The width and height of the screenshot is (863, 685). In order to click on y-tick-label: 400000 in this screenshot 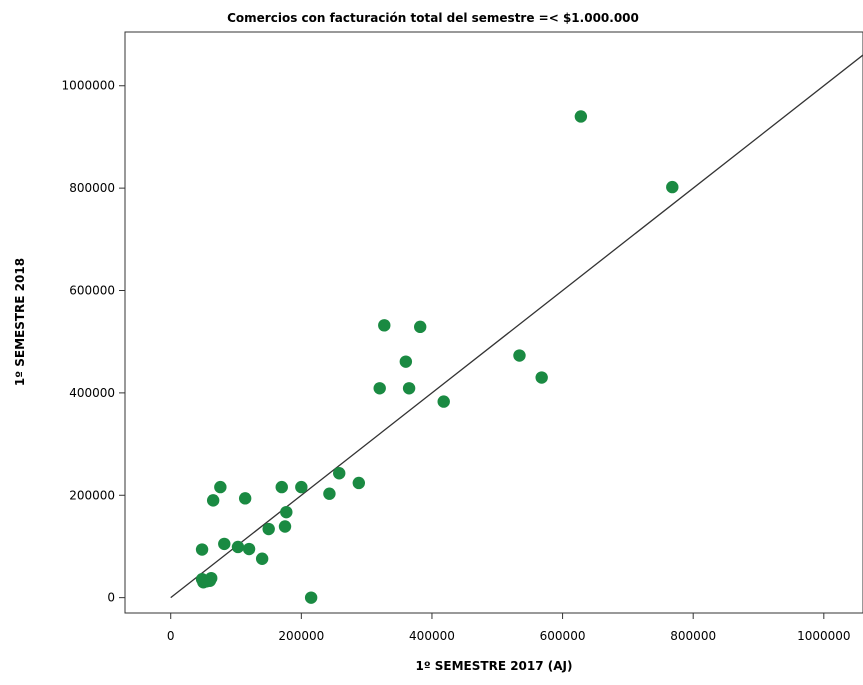, I will do `click(92, 393)`.